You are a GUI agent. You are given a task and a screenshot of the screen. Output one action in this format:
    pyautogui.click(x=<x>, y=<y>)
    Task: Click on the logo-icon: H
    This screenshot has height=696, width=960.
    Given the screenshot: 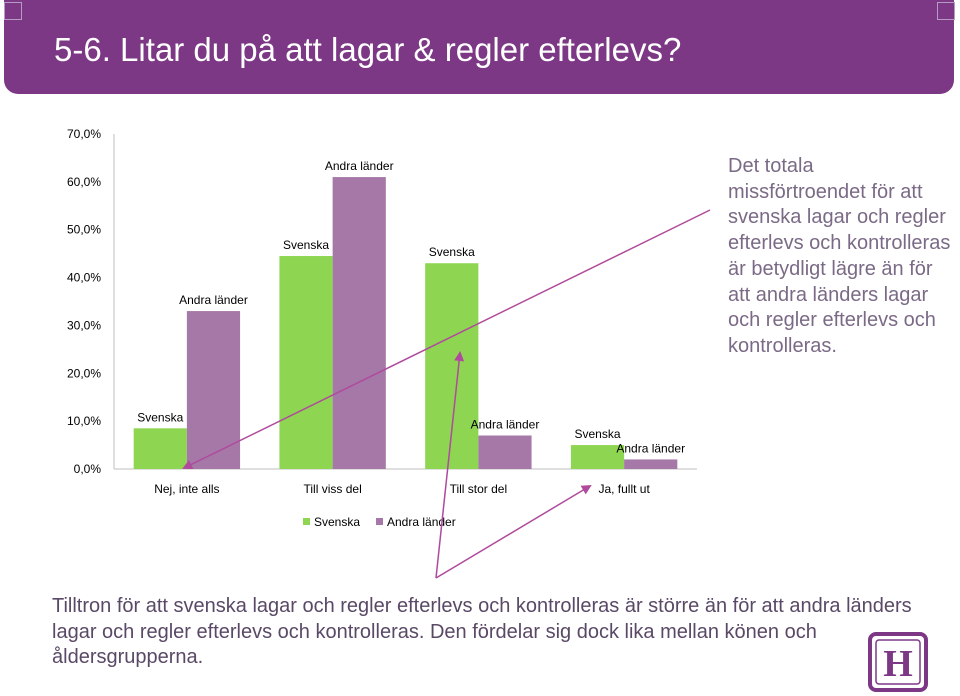 What is the action you would take?
    pyautogui.click(x=898, y=662)
    